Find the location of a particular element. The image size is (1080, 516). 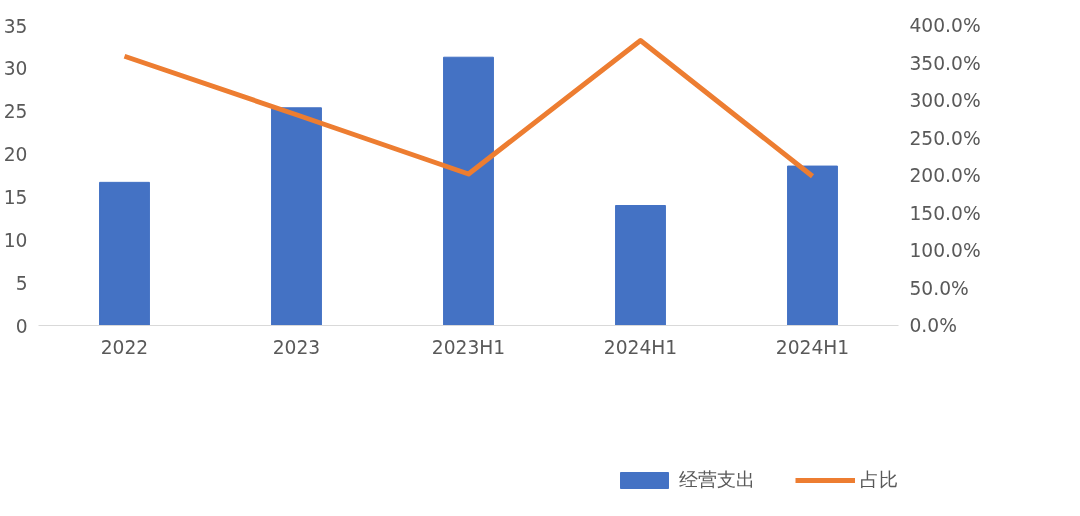

y2-tick-label: 50.0% is located at coordinates (939, 288).